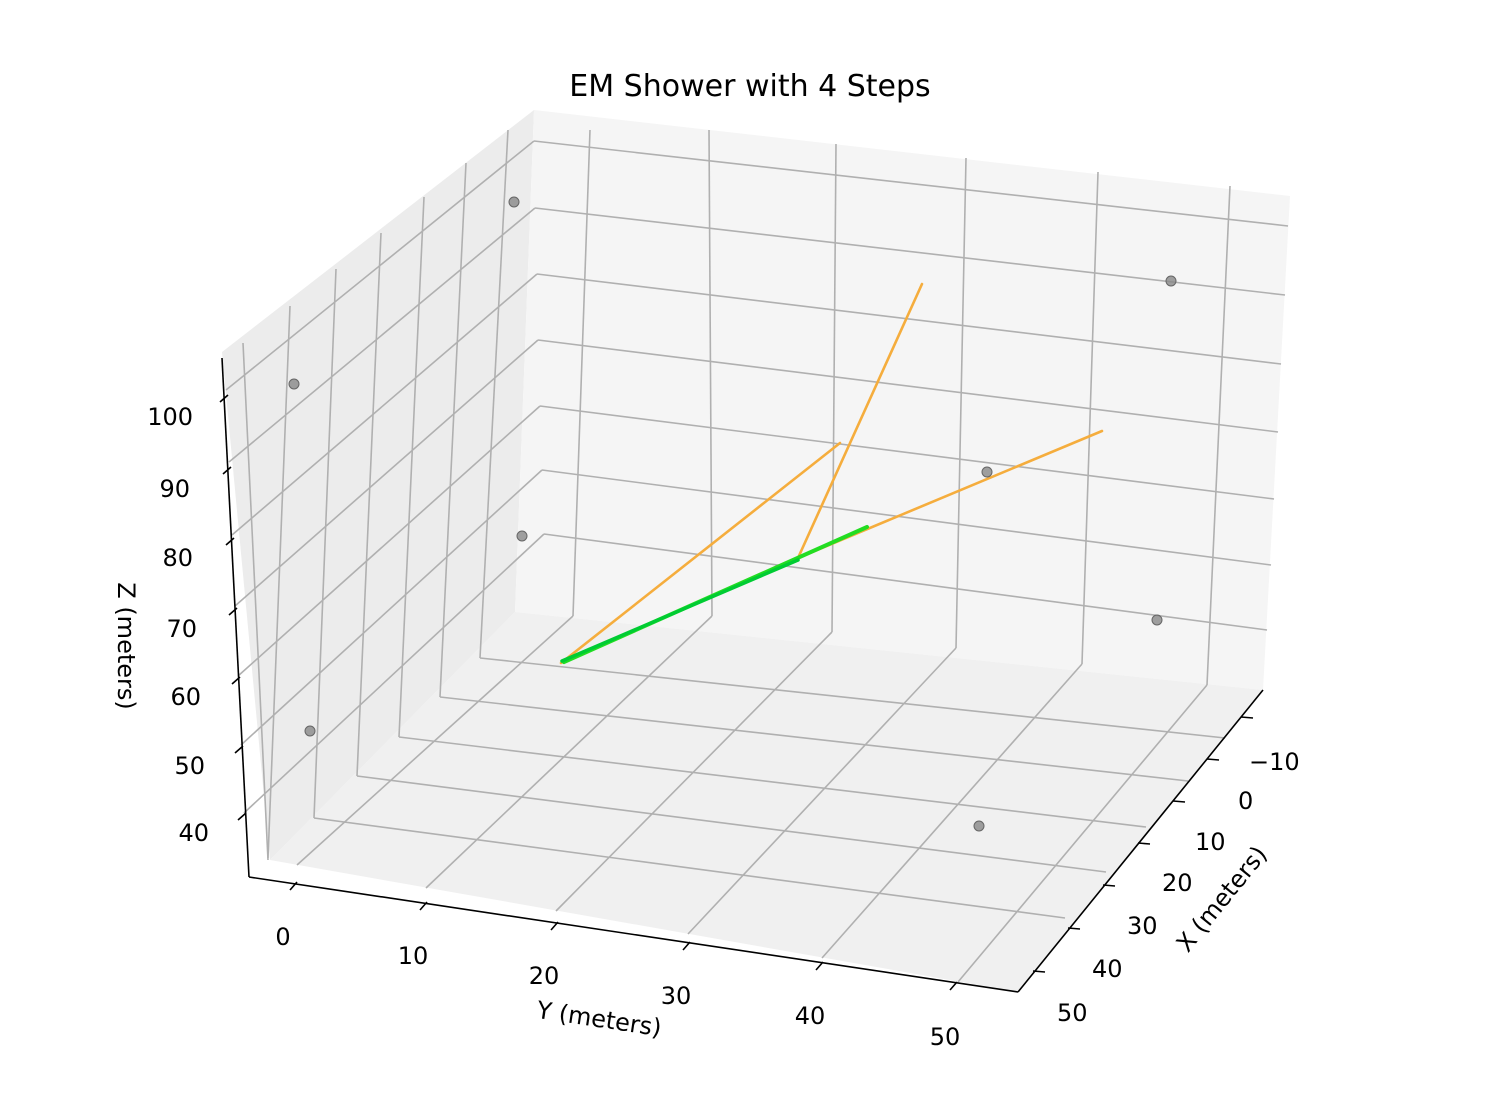  Describe the element at coordinates (1107, 969) in the screenshot. I see `x-tick-label: 40` at that location.